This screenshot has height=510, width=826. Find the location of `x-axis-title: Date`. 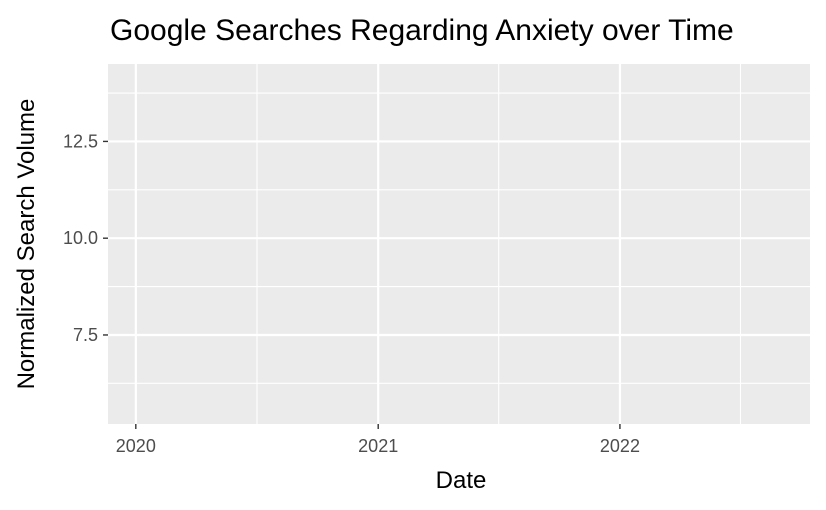

x-axis-title: Date is located at coordinates (461, 480).